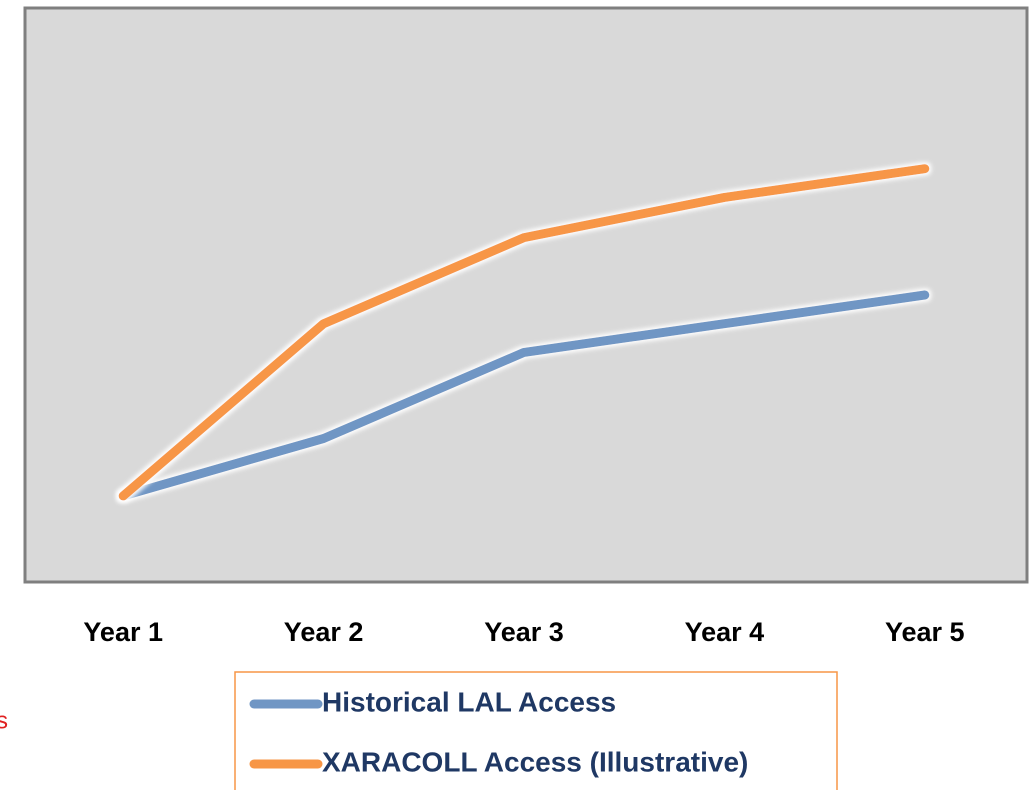 This screenshot has width=1035, height=790. Describe the element at coordinates (524, 632) in the screenshot. I see `x-tick-label: Year 3` at that location.